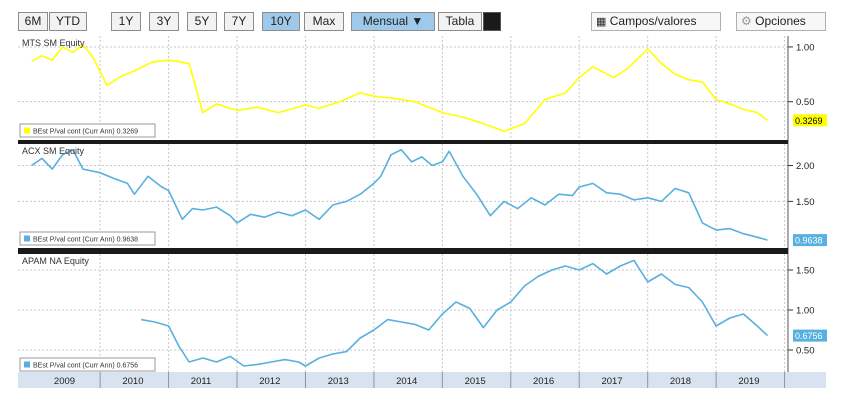  What do you see at coordinates (132, 381) in the screenshot?
I see `x-tick-label: 2010` at bounding box center [132, 381].